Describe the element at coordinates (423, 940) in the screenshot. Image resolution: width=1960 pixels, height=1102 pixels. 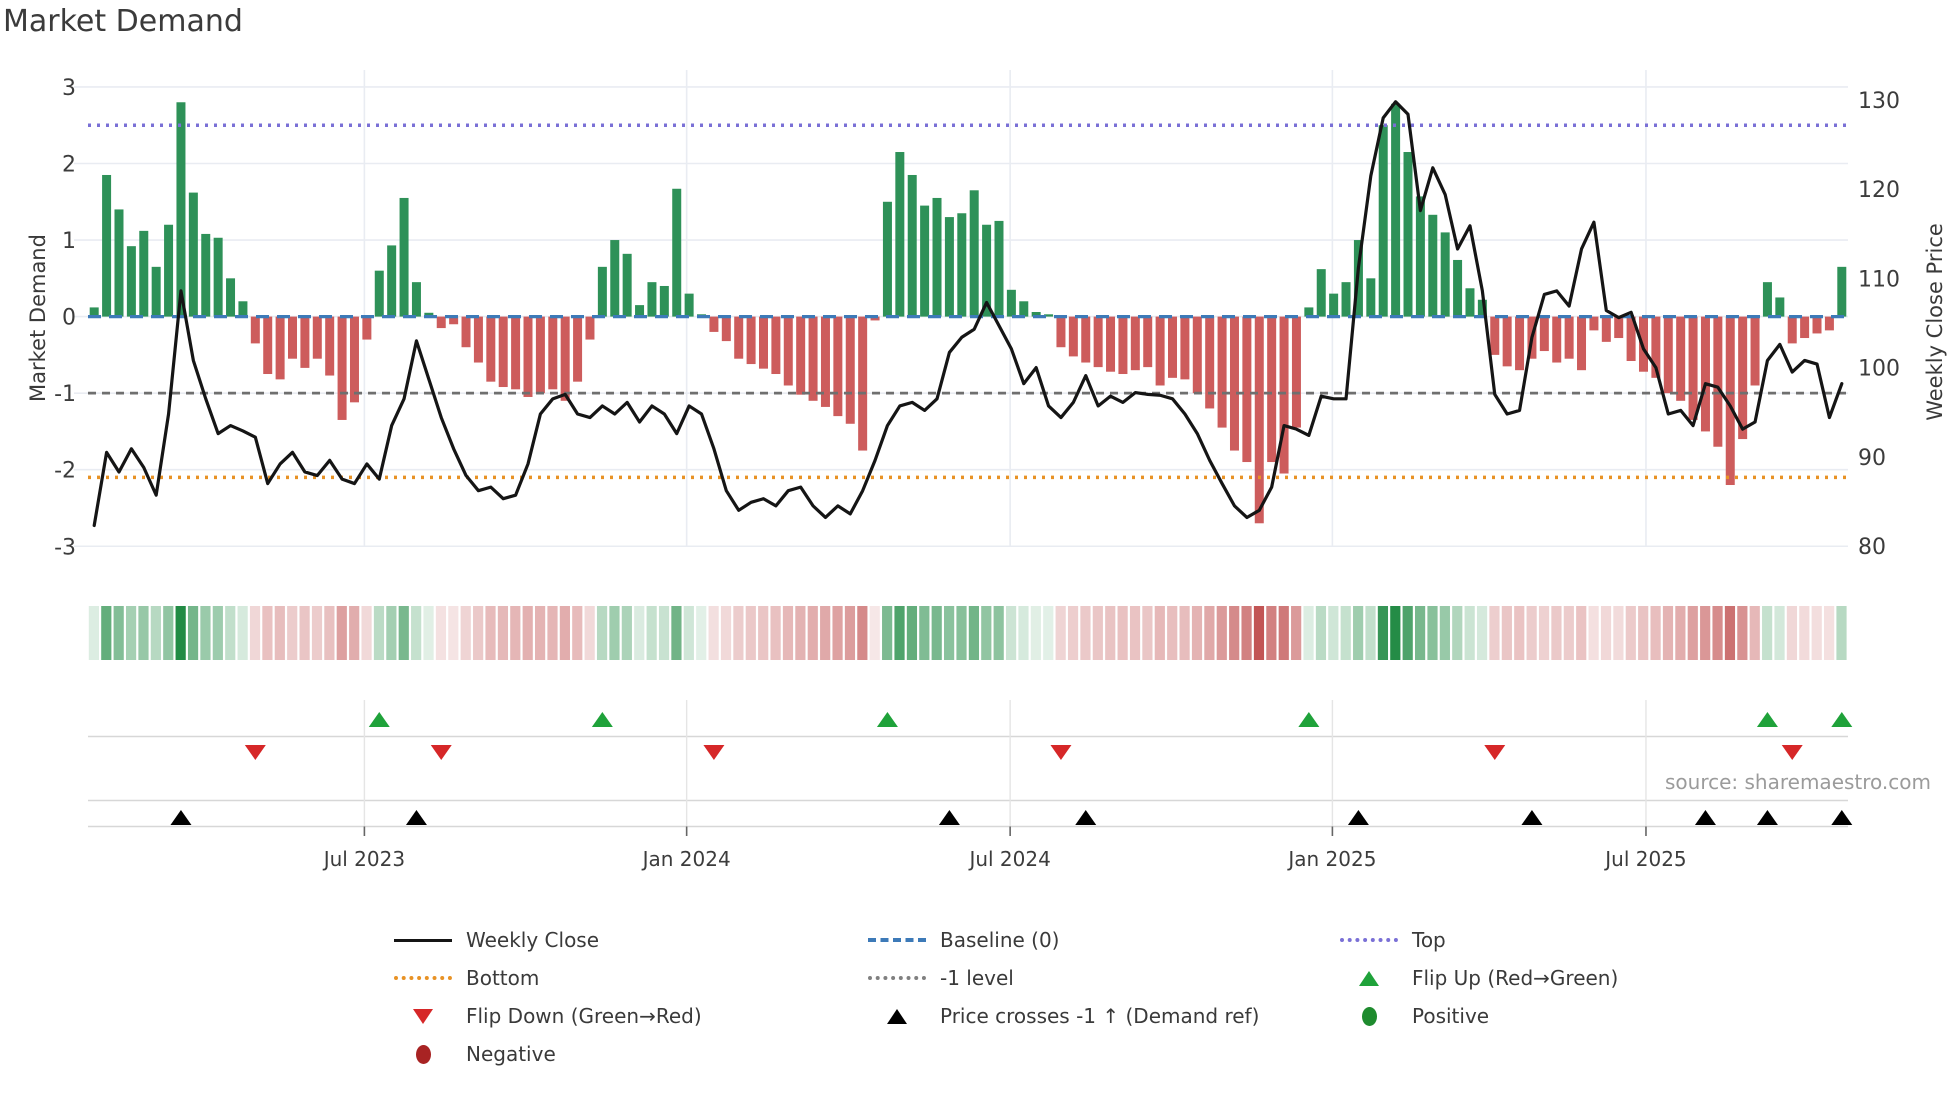
I see `weekly-close-line-icon` at that location.